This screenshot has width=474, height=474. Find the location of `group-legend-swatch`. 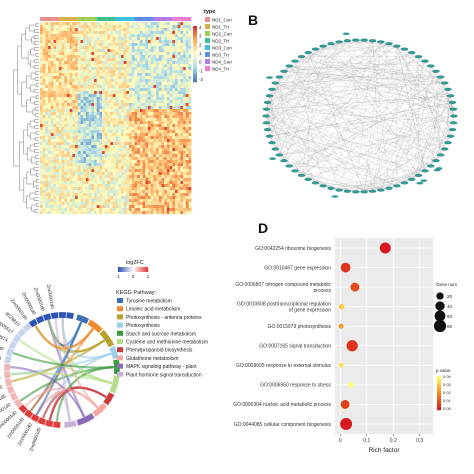

group-legend-swatch is located at coordinates (207, 54).